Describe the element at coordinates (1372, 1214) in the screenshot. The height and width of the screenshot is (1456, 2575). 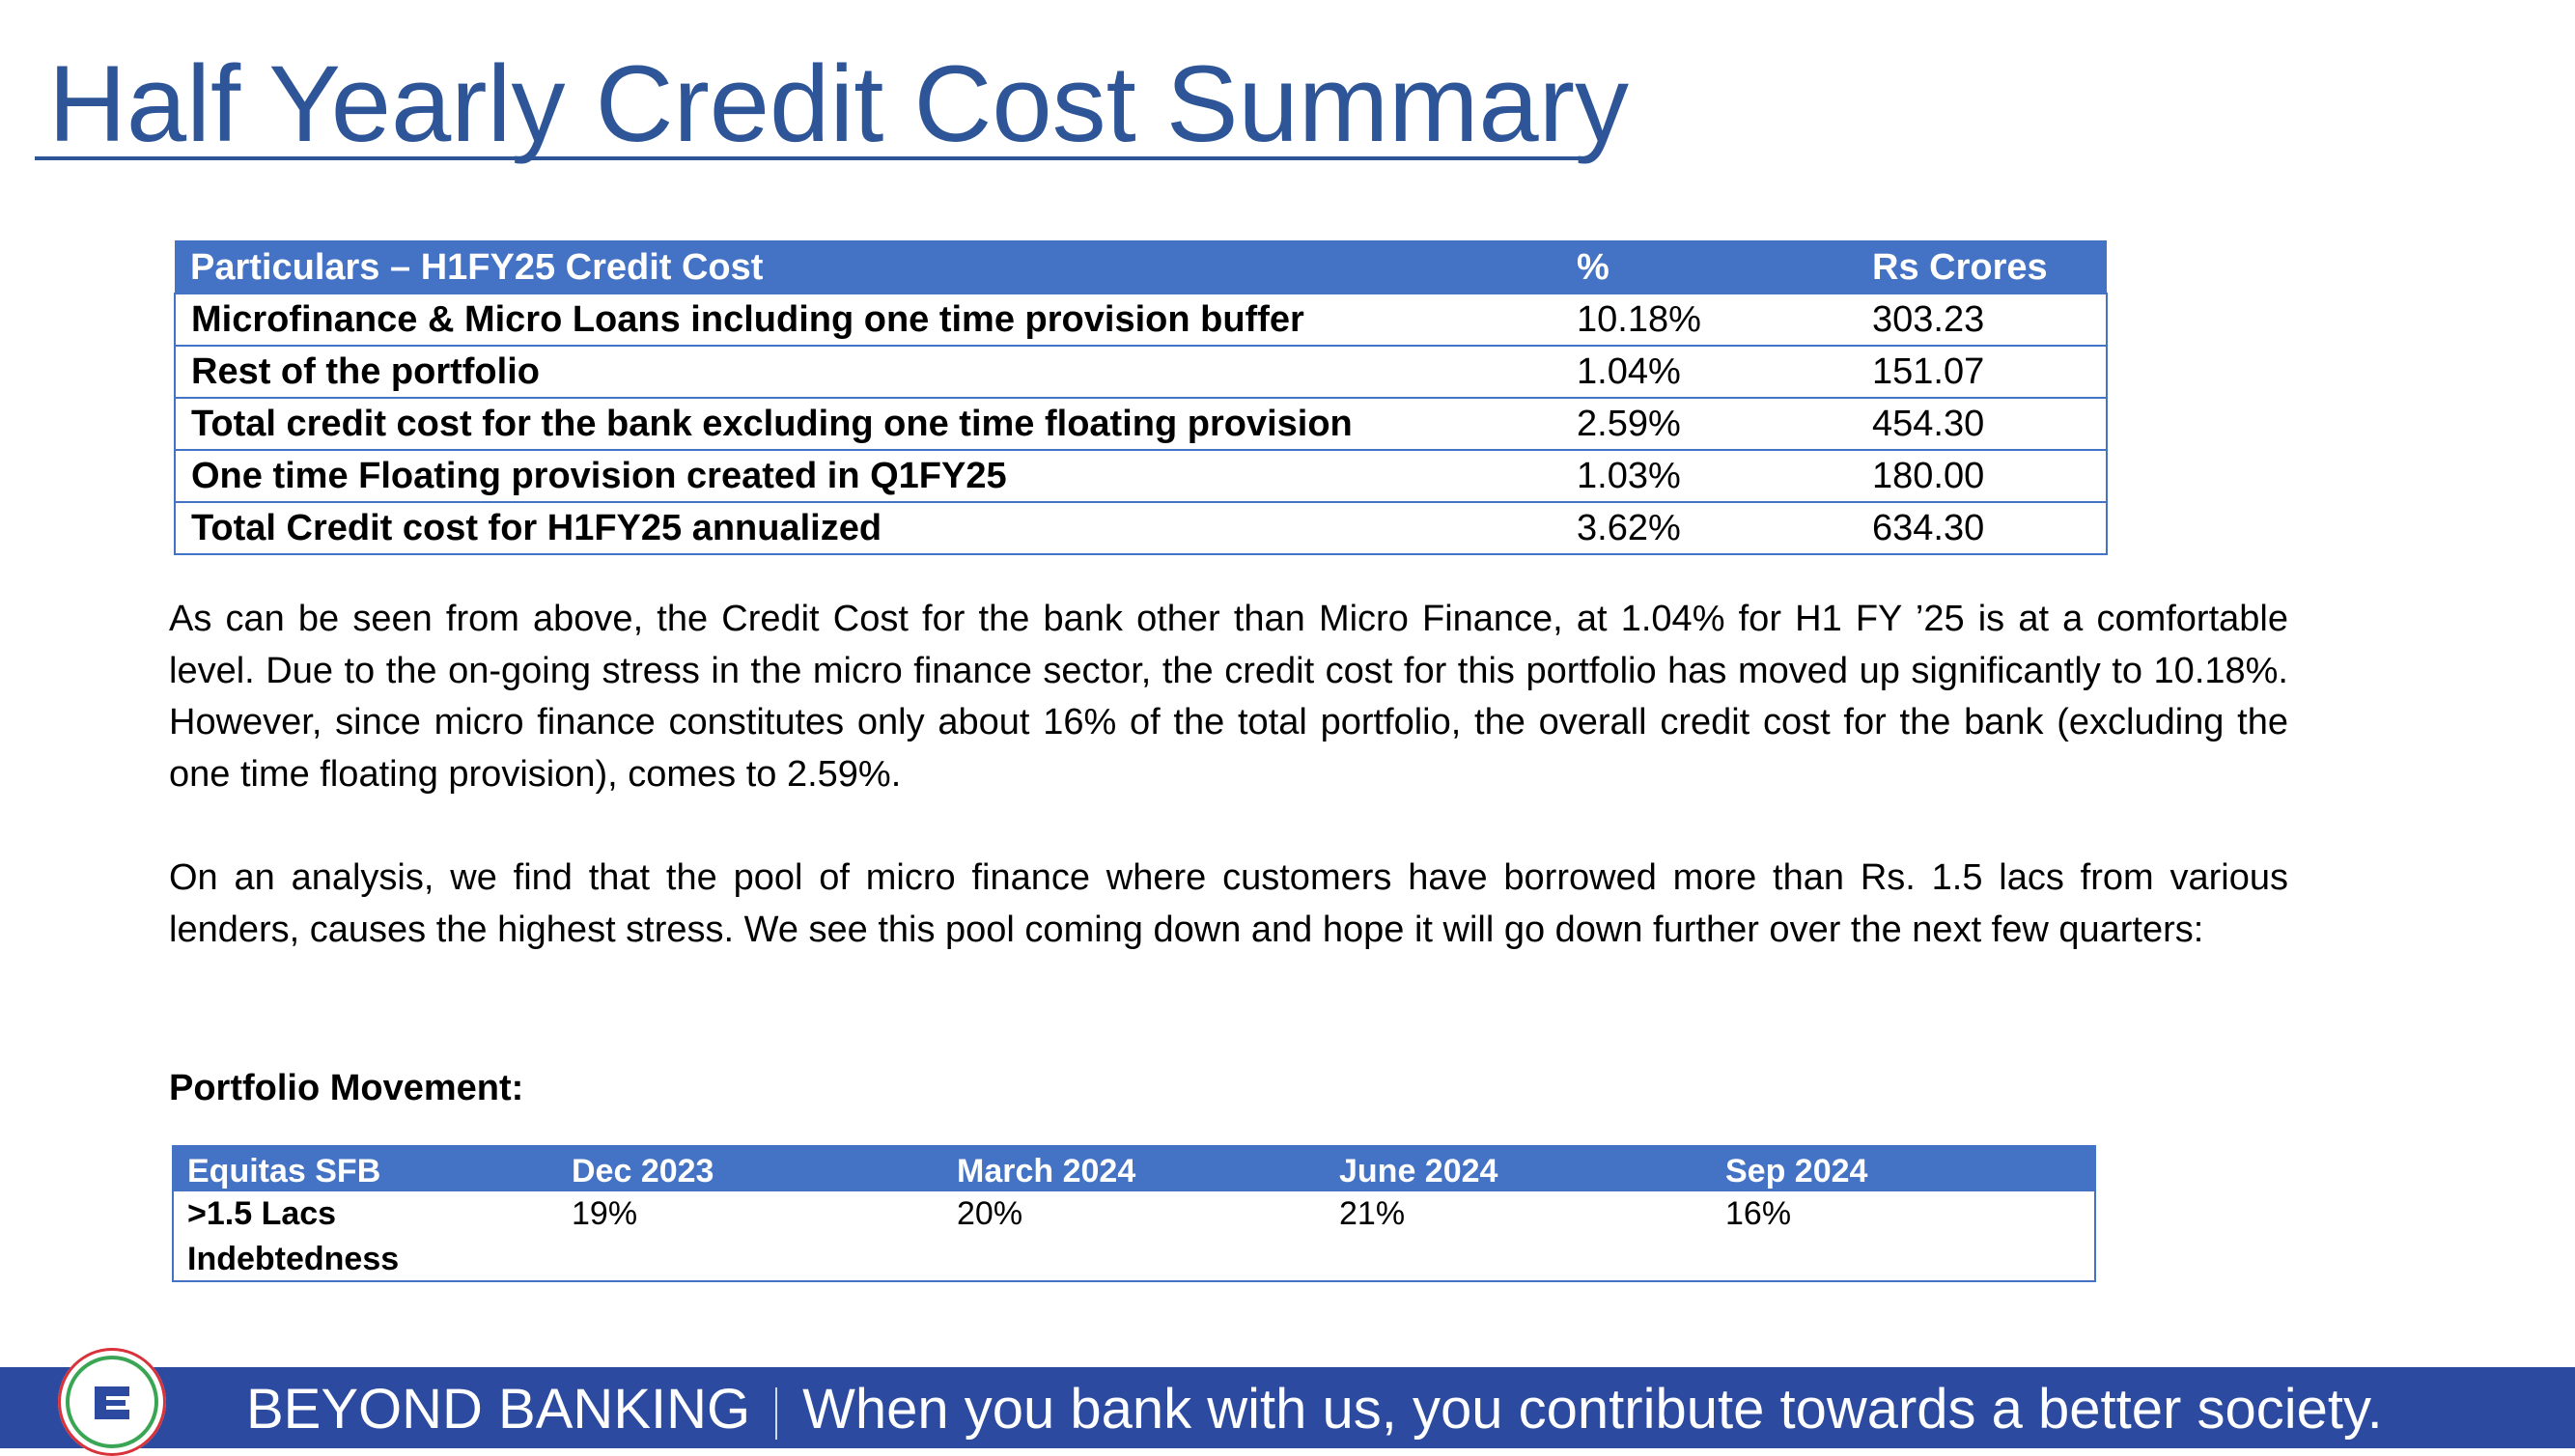
I see `value-june-2024: 21%` at that location.